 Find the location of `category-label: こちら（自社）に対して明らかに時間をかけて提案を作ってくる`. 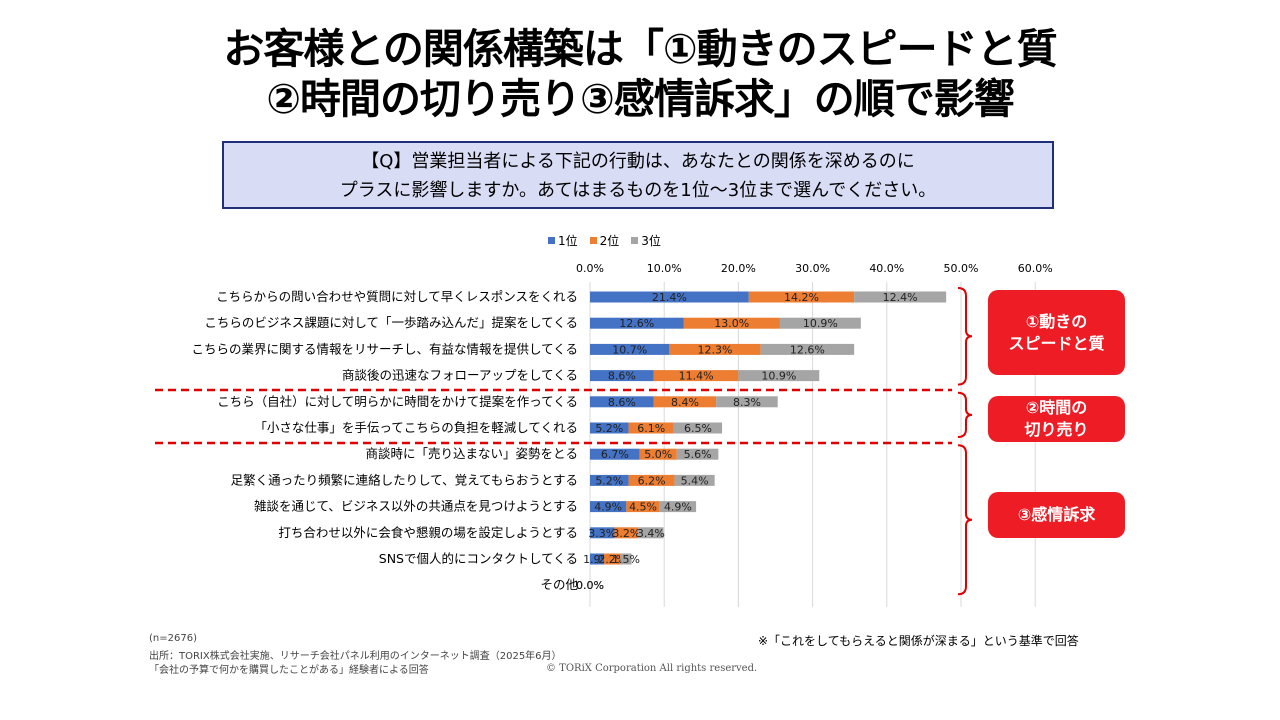

category-label: こちら（自社）に対して明らかに時間をかけて提案を作ってくる is located at coordinates (397, 401).